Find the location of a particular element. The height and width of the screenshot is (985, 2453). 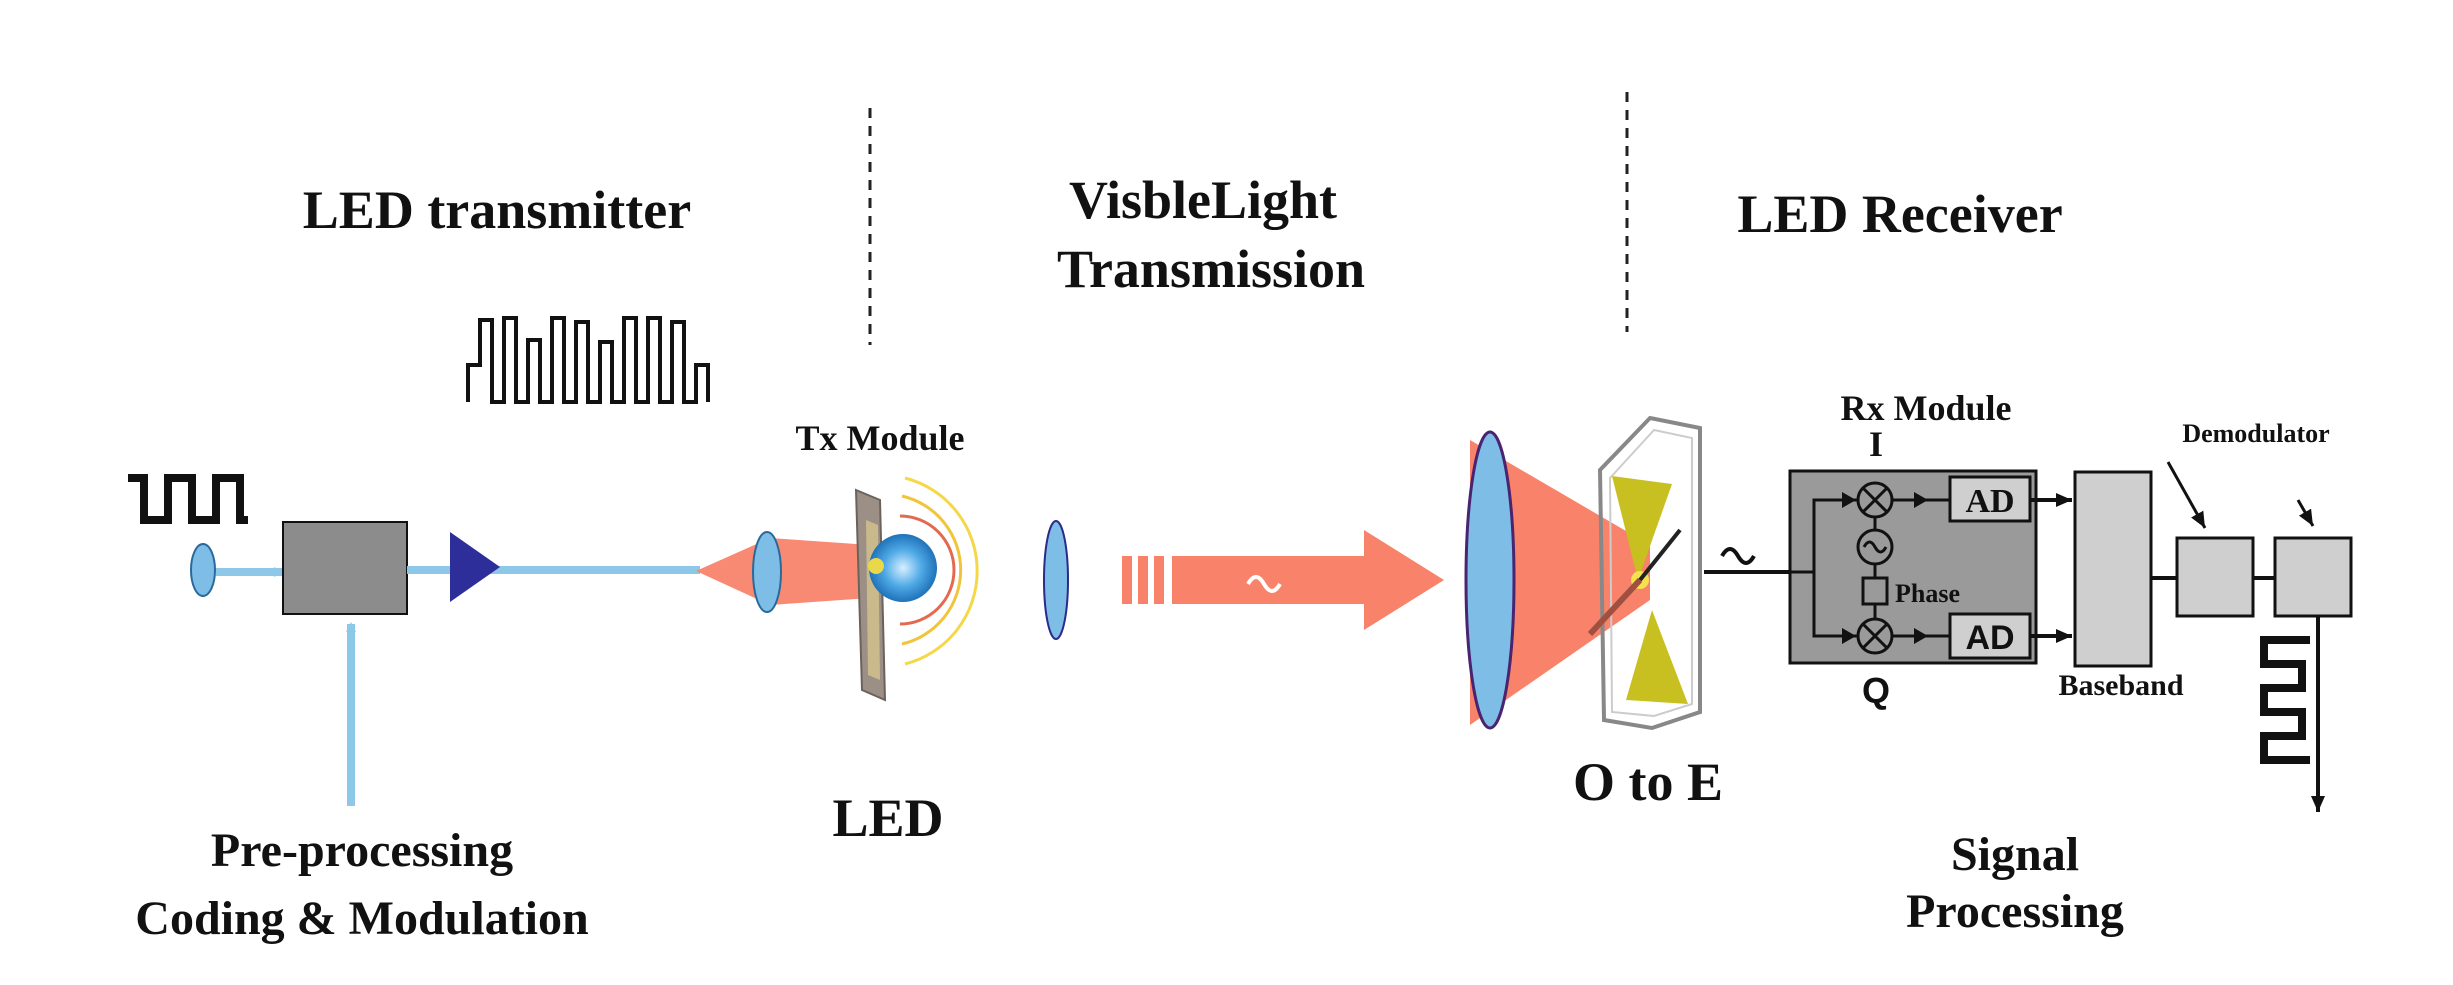

led-emission-rings is located at coordinates (927, 570).